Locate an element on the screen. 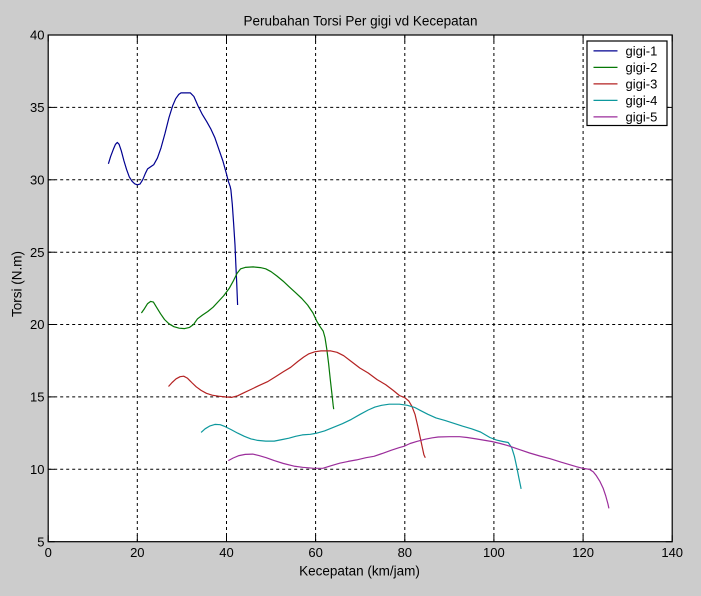  svg-text: 80 is located at coordinates (405, 552).